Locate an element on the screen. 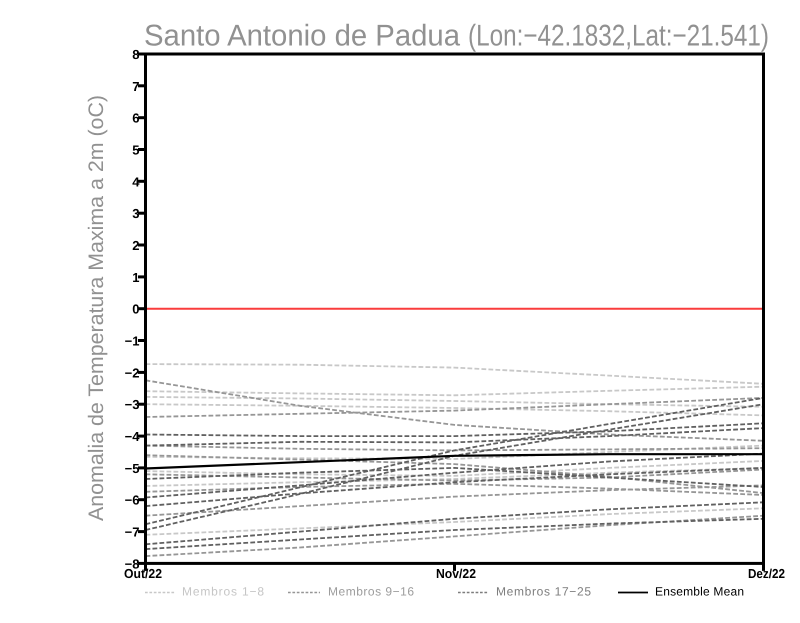 The width and height of the screenshot is (800, 623). svg-text: −7 is located at coordinates (132, 532).